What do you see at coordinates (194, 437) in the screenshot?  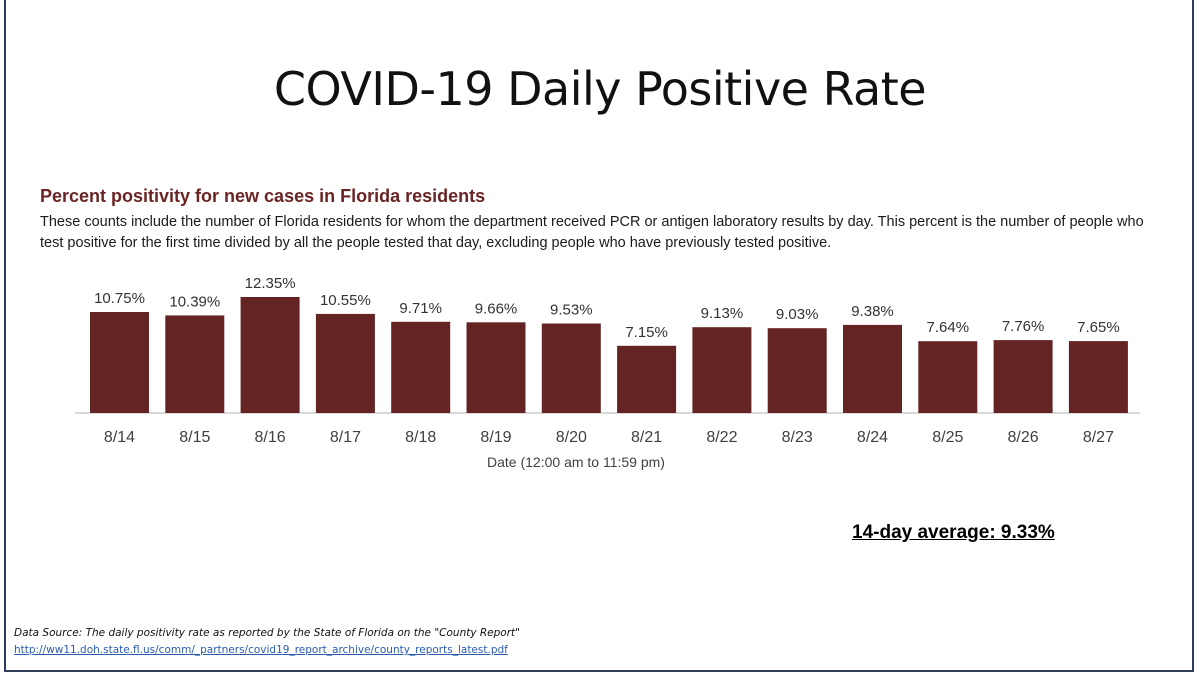 I see `x-tick-label: 8/15` at bounding box center [194, 437].